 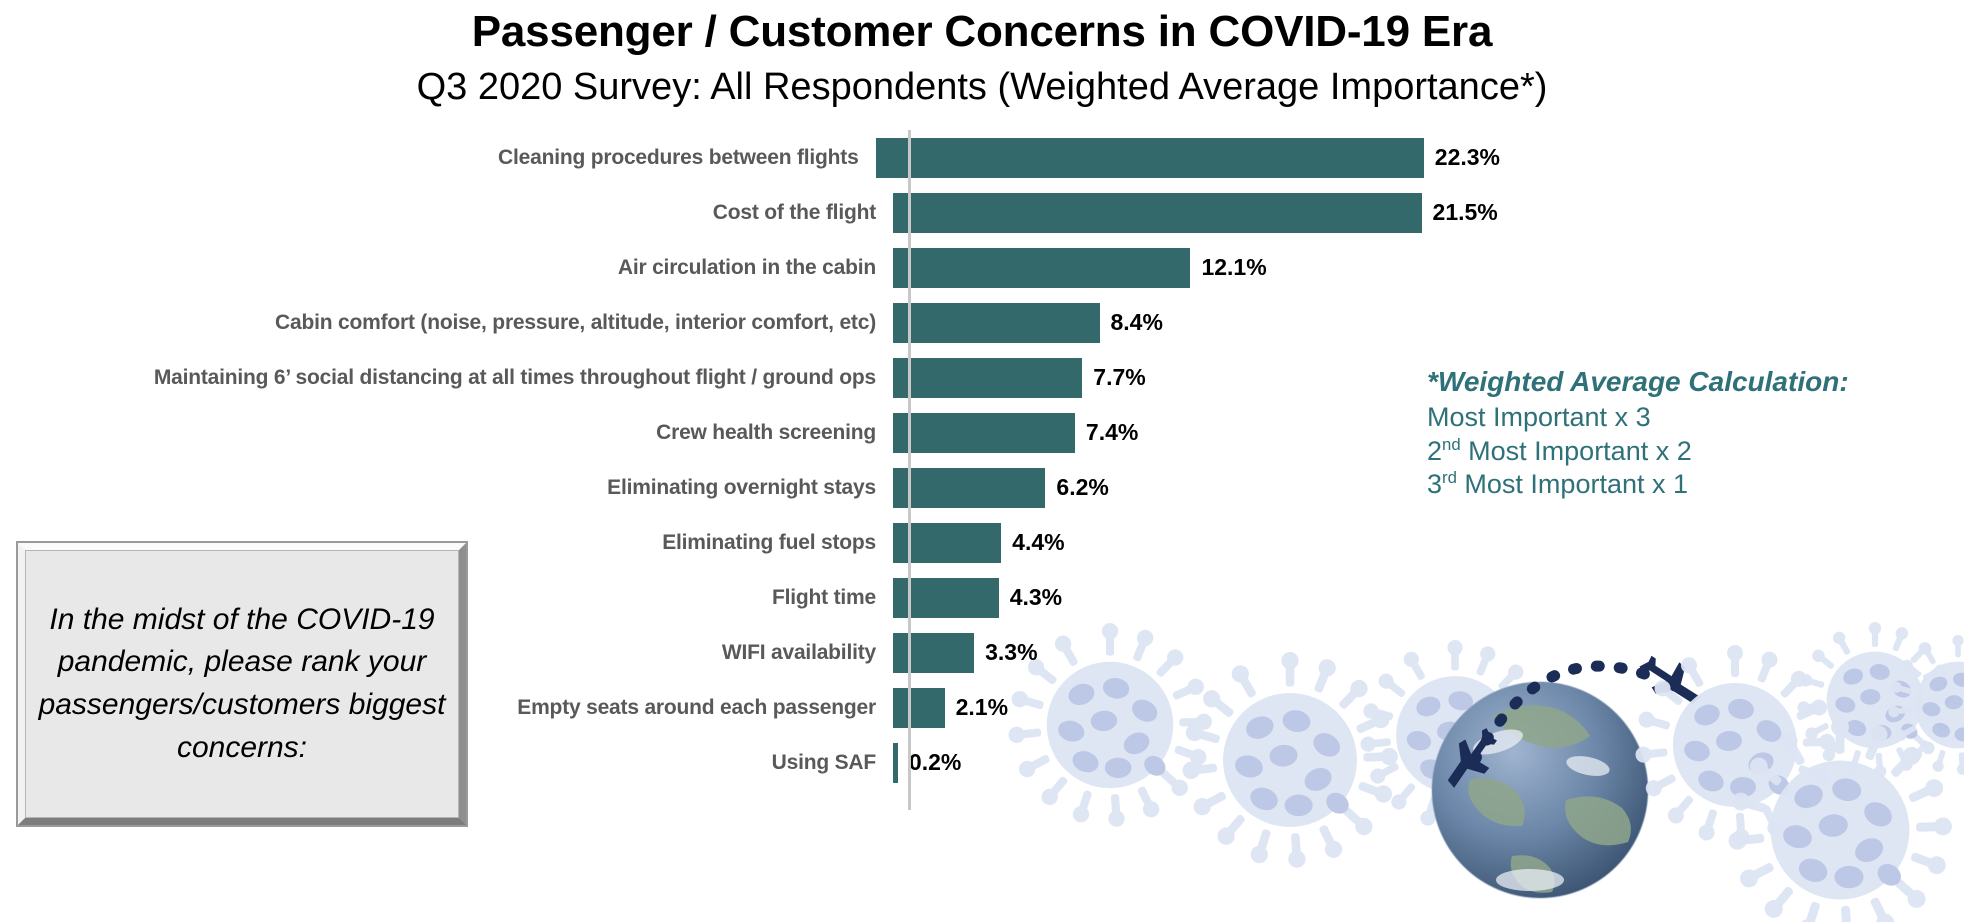 I want to click on bar-category-label: Cleaning procedures between flights, so click(x=678, y=157).